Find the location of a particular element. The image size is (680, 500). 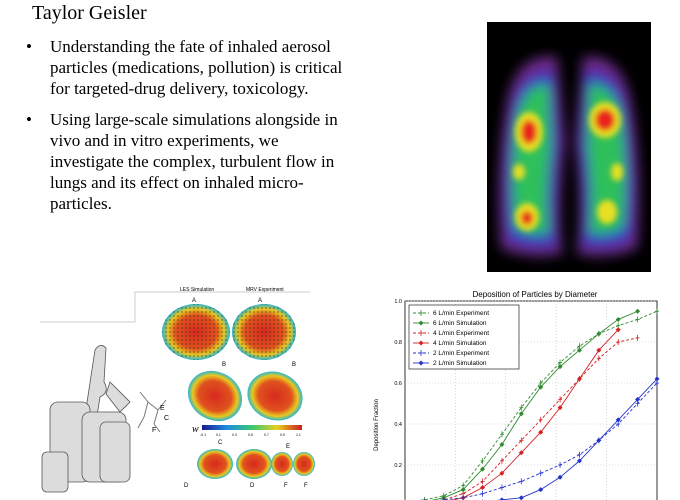

legend-entry: 6 L/min Experiment is located at coordinates (461, 313).